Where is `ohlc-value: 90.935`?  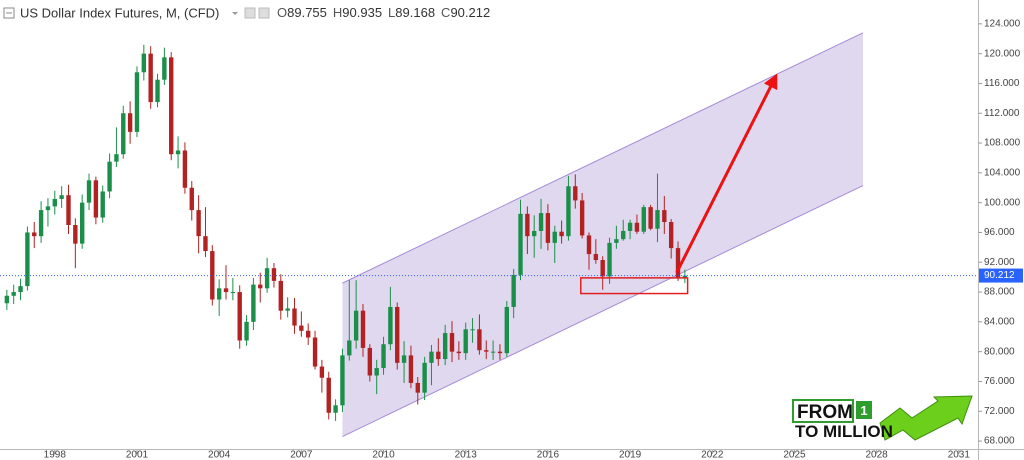
ohlc-value: 90.935 is located at coordinates (362, 12).